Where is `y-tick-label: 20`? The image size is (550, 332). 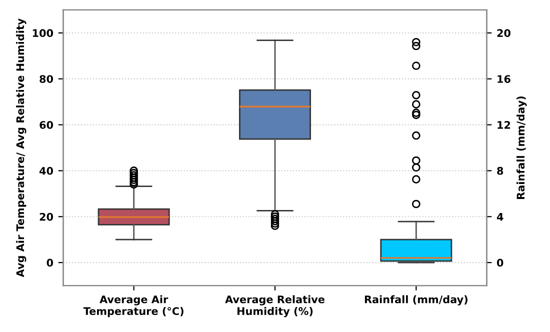
y-tick-label: 20 is located at coordinates (47, 216).